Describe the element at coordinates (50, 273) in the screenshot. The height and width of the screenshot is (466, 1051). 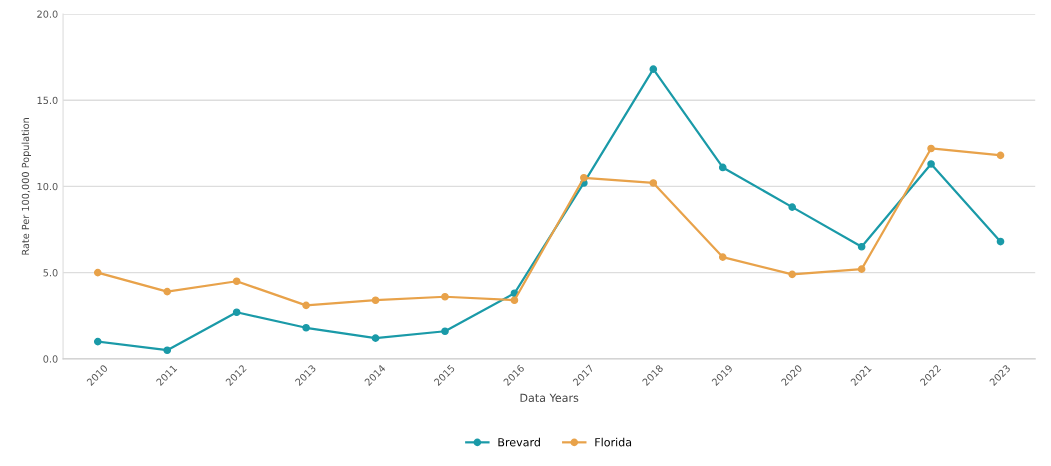
I see `y-tick-label: 5.0` at that location.